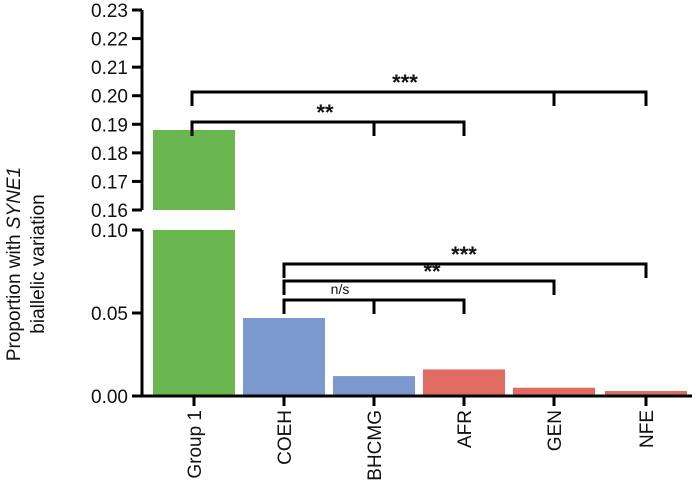 Image resolution: width=700 pixels, height=493 pixels. I want to click on svg-text: Proportion with SYNE1, so click(14, 264).